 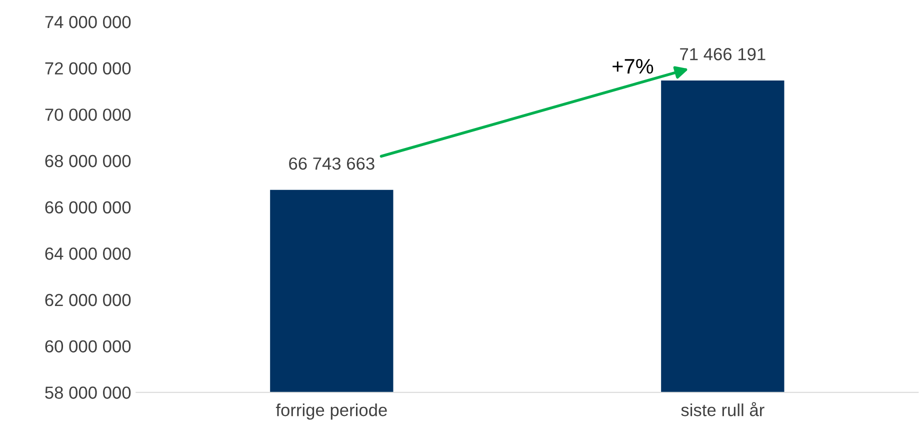 I want to click on y-tick-label: 62 000 000, so click(x=88, y=300).